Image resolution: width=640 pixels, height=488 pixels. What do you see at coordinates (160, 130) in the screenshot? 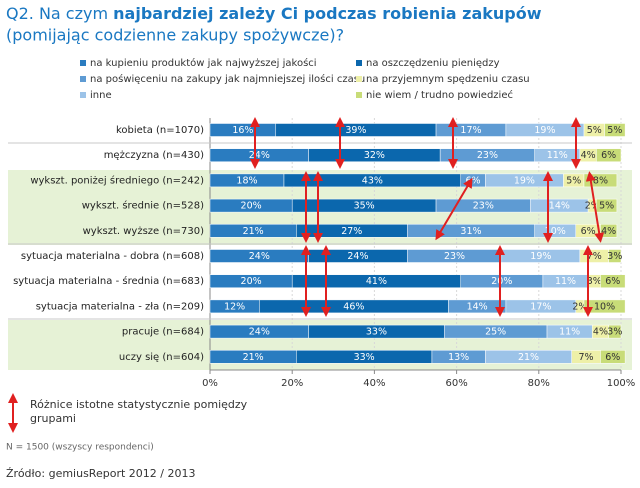
I see `category-label: kobieta (n=1070)` at bounding box center [160, 130].